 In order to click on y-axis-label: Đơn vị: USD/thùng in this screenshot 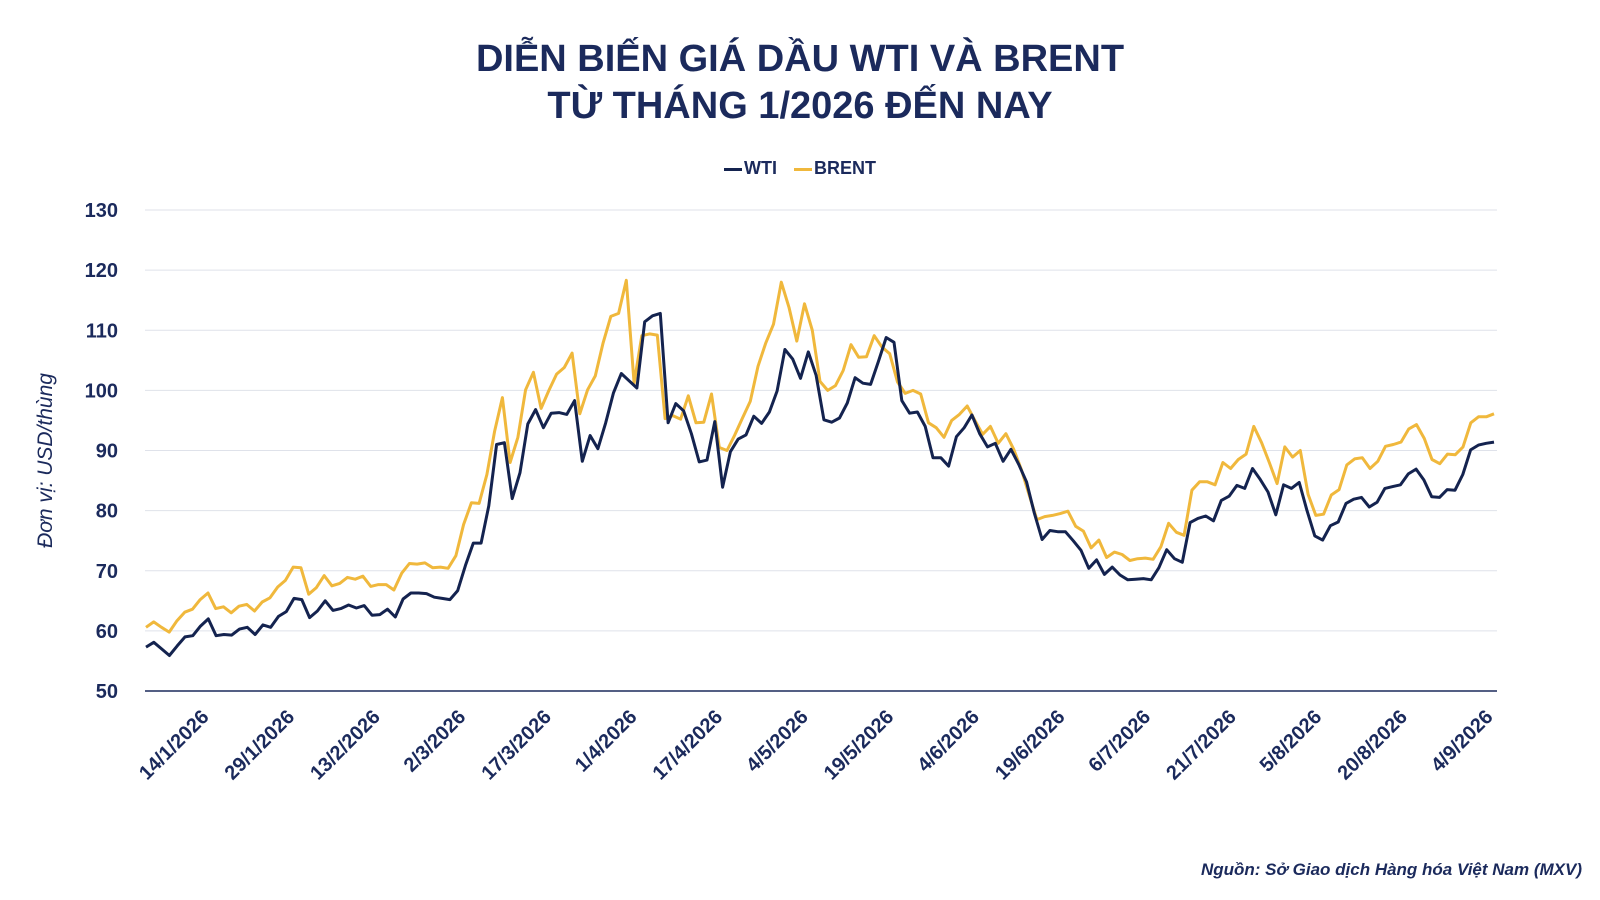, I will do `click(45, 460)`.